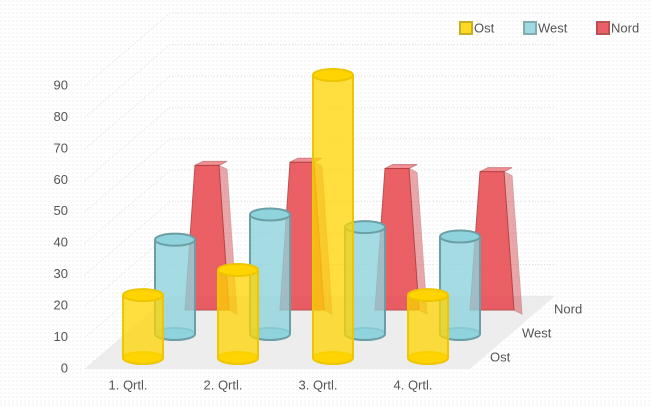  Describe the element at coordinates (61, 116) in the screenshot. I see `y-tick-label: 80` at that location.